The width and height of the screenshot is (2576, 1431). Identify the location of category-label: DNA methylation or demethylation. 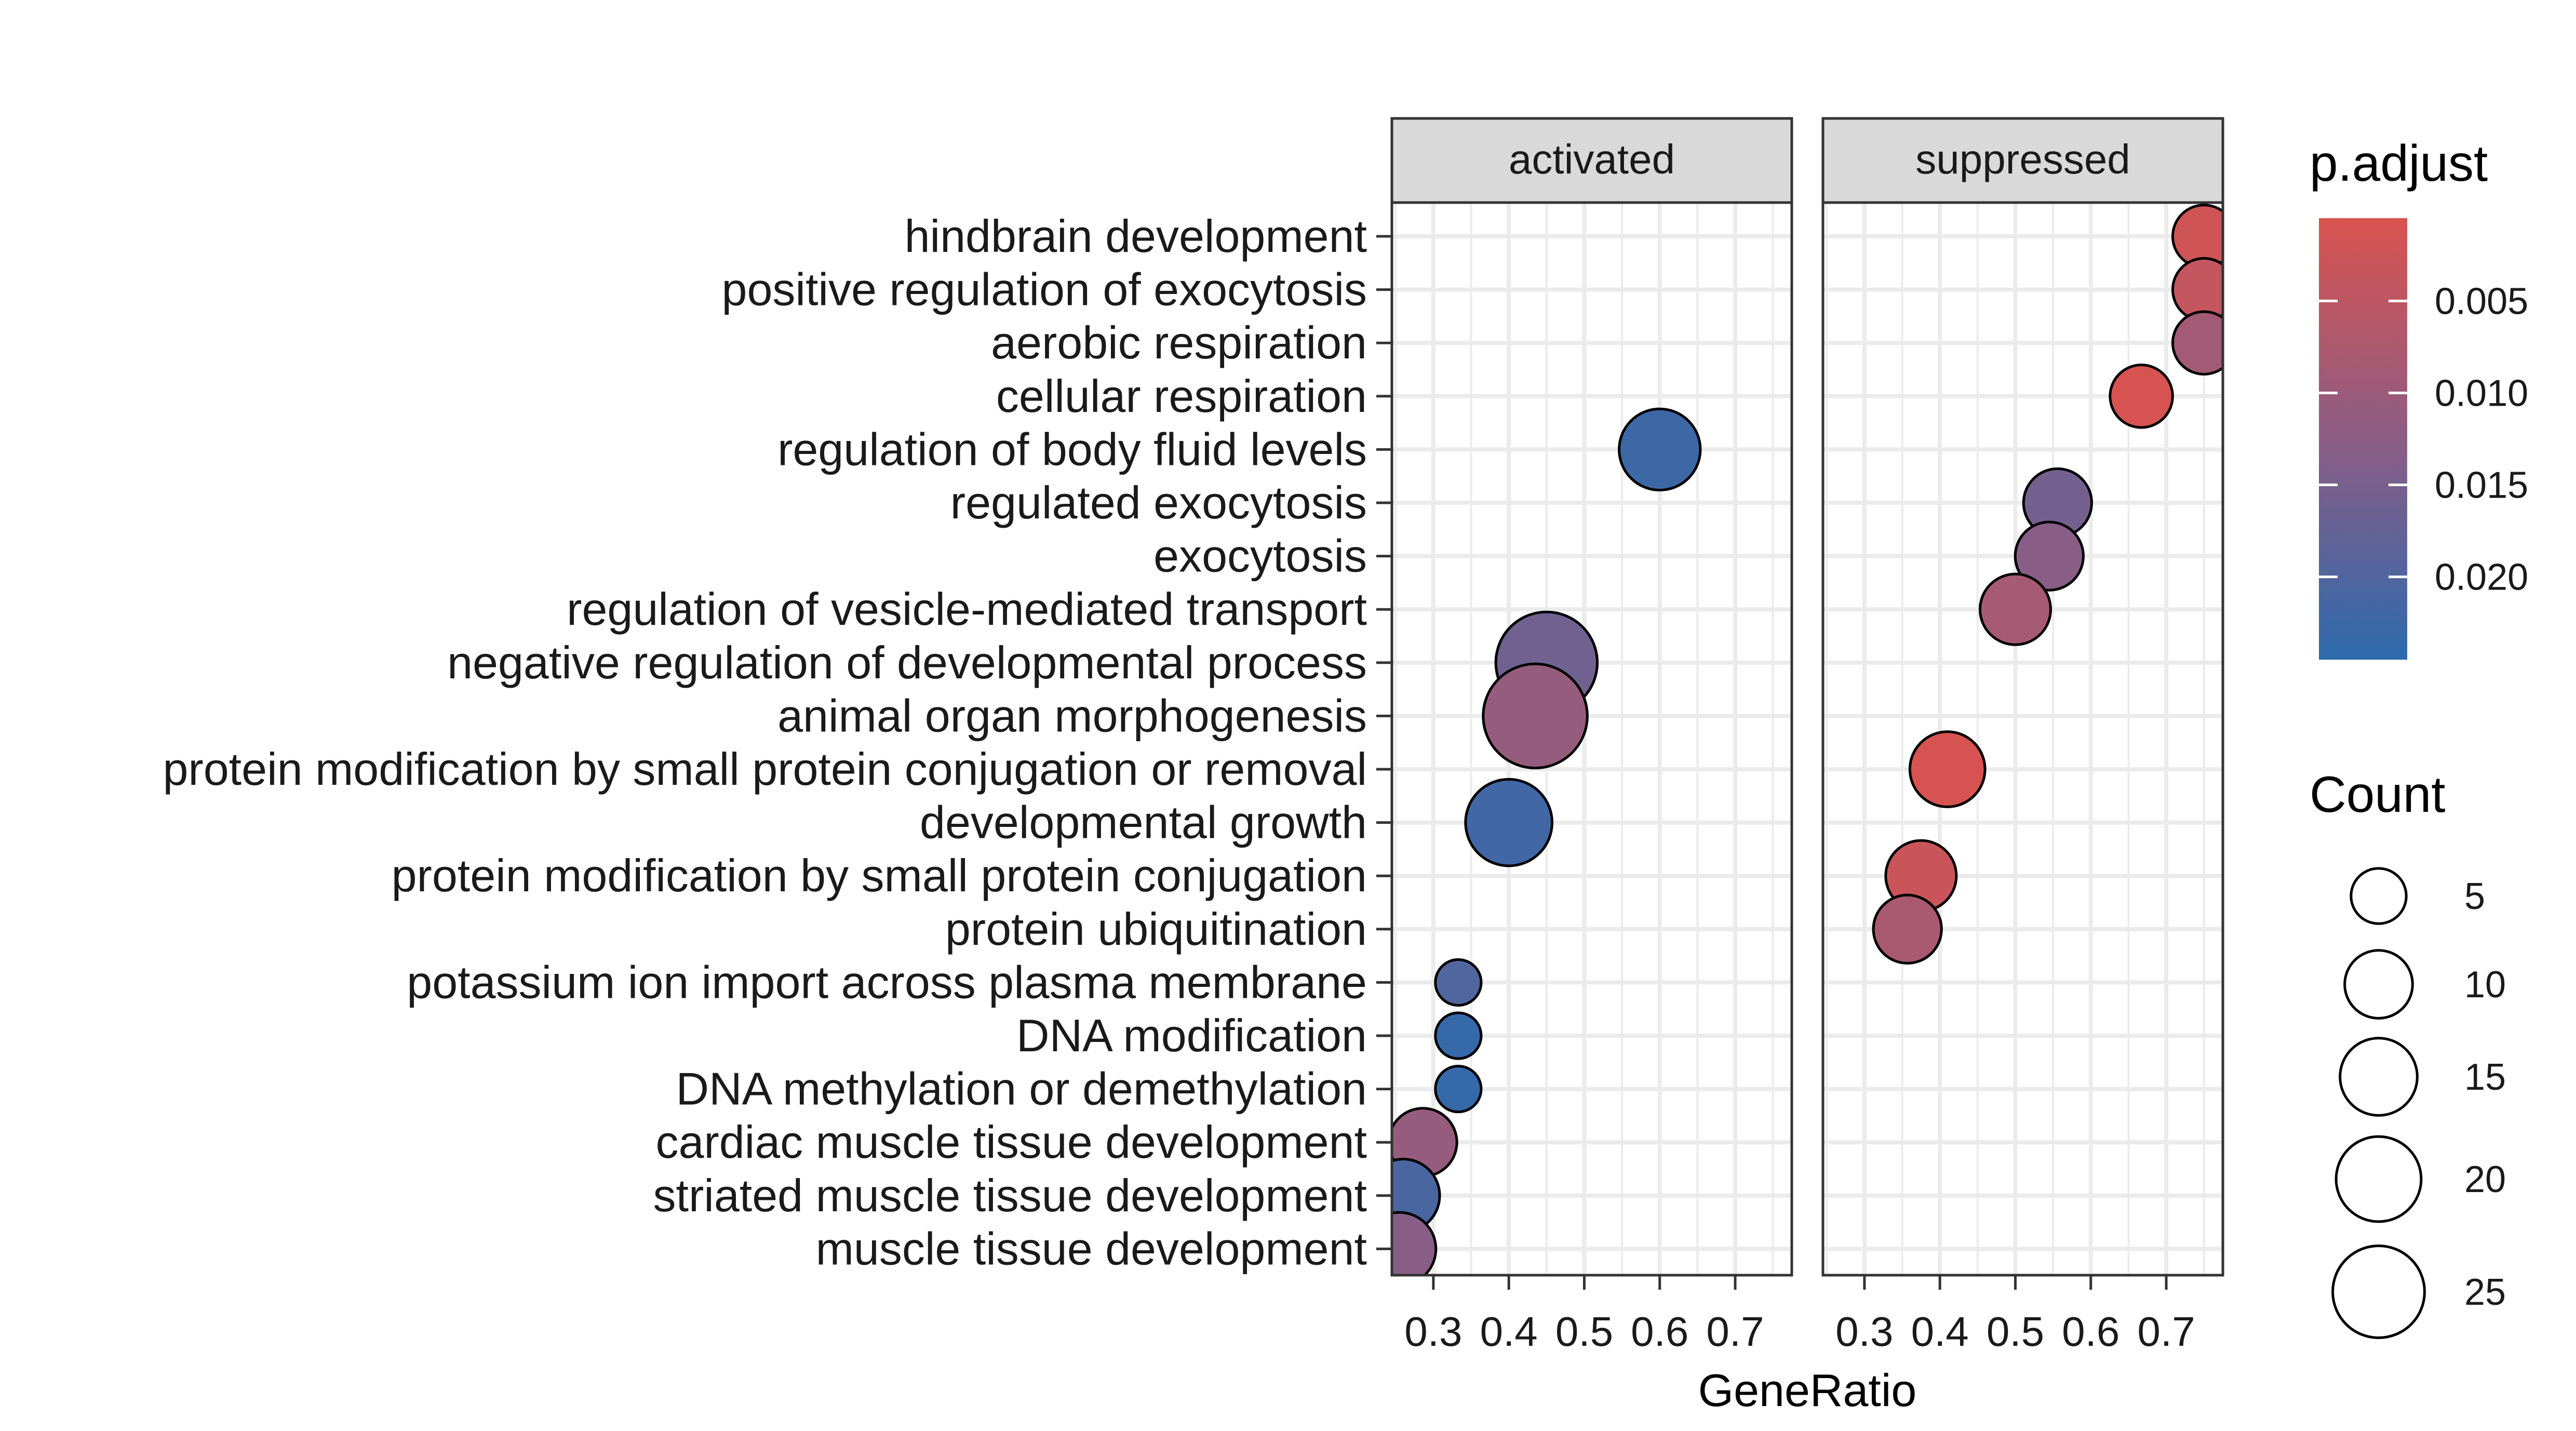
(1022, 1089).